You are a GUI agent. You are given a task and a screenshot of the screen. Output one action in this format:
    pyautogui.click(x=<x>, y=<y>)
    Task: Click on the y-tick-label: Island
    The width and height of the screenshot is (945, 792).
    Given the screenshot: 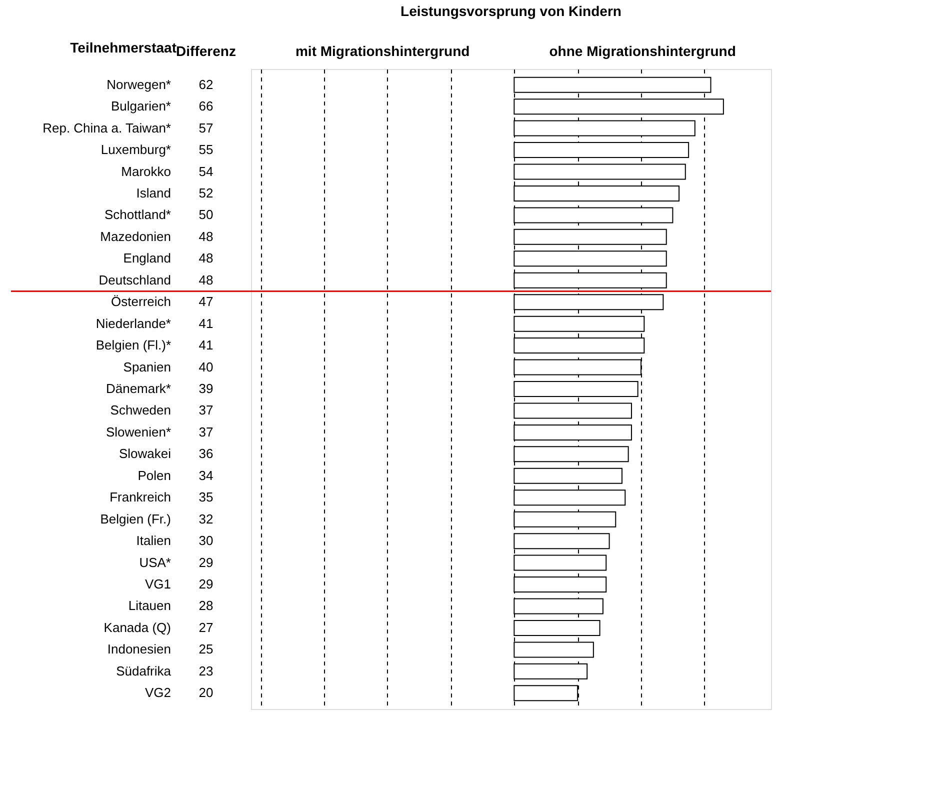 What is the action you would take?
    pyautogui.click(x=153, y=192)
    